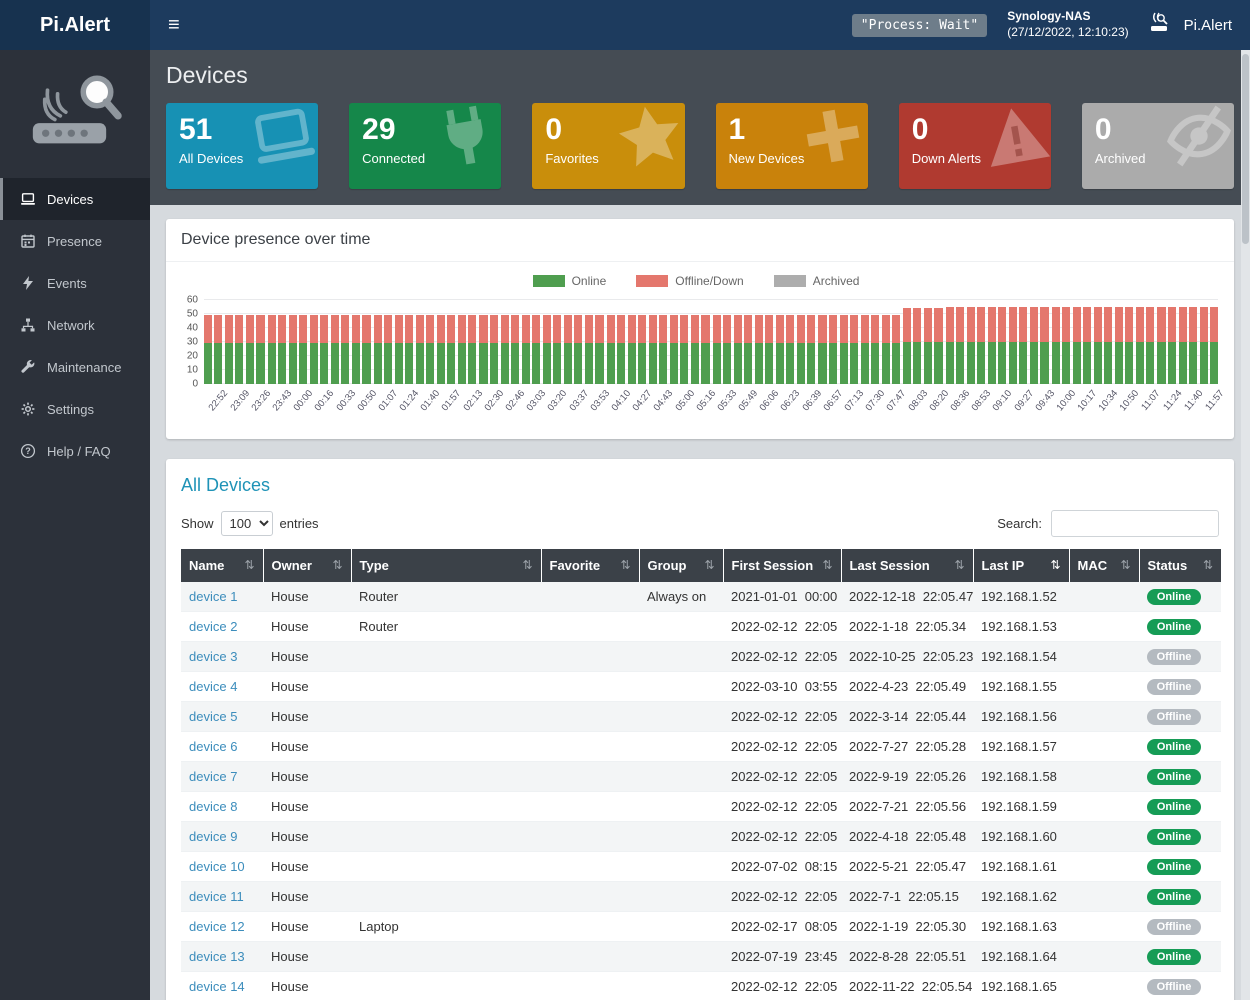 The image size is (1250, 1000). What do you see at coordinates (425, 146) in the screenshot?
I see `summary-box-connected: 29 Connected` at bounding box center [425, 146].